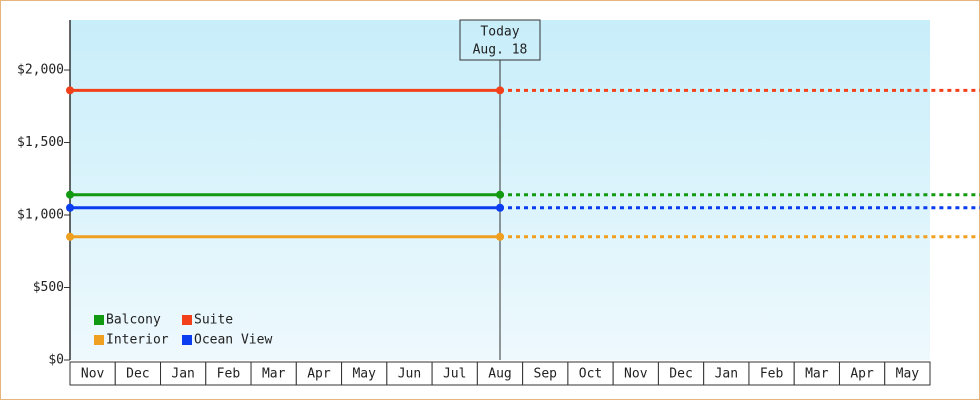 The width and height of the screenshot is (980, 400). What do you see at coordinates (454, 374) in the screenshot?
I see `x-tick-label: Jul` at bounding box center [454, 374].